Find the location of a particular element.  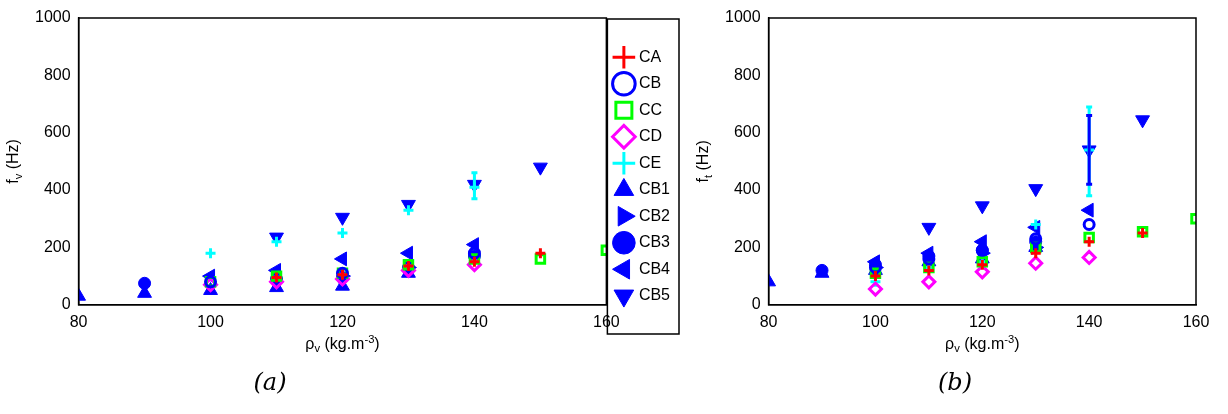

legend-label: CB4 is located at coordinates (654, 268).